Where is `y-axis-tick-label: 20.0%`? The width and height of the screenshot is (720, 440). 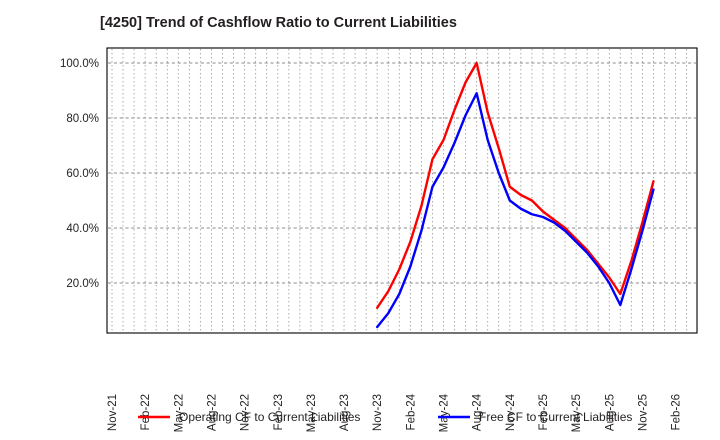 y-axis-tick-label: 20.0% is located at coordinates (82, 284).